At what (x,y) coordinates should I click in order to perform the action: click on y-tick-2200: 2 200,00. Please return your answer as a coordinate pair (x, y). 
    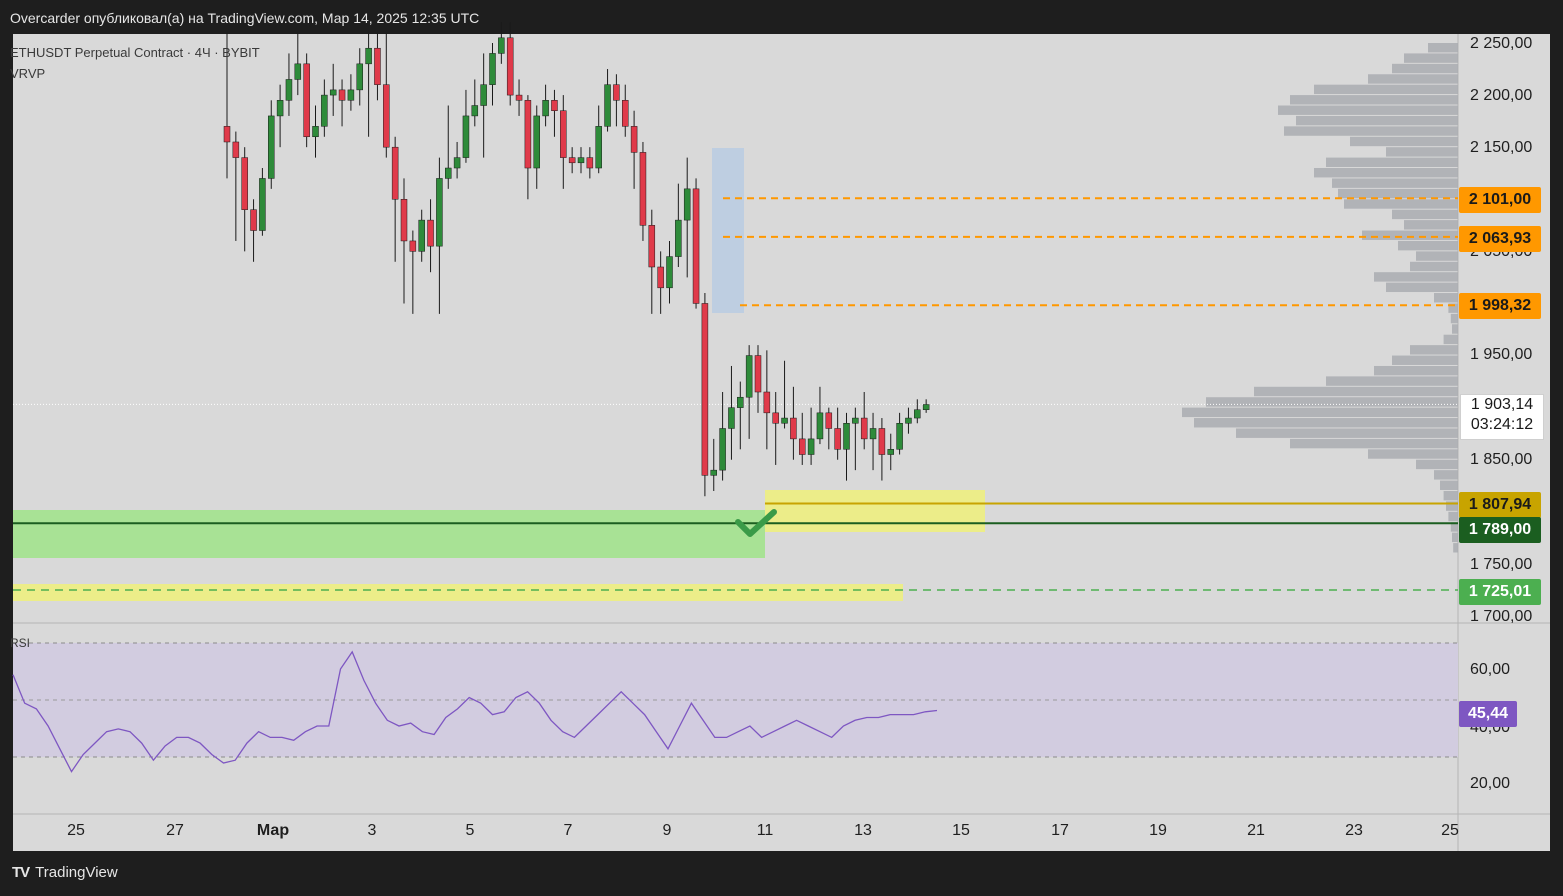
    Looking at the image, I should click on (1501, 95).